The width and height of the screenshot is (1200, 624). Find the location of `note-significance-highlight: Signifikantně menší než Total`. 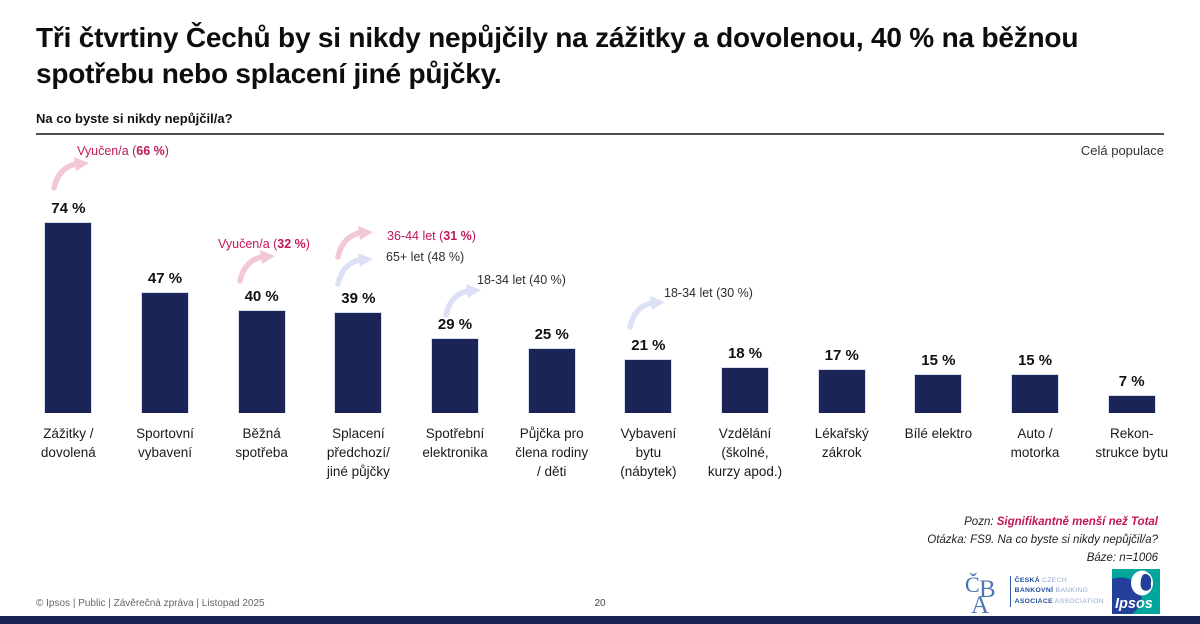

note-significance-highlight: Signifikantně menší než Total is located at coordinates (1077, 522).